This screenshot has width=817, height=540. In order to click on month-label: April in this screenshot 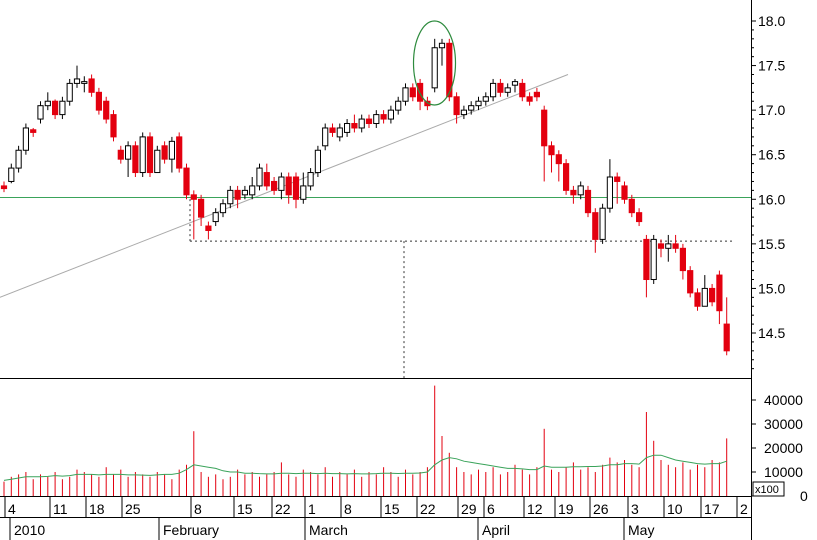, I will do `click(496, 530)`.